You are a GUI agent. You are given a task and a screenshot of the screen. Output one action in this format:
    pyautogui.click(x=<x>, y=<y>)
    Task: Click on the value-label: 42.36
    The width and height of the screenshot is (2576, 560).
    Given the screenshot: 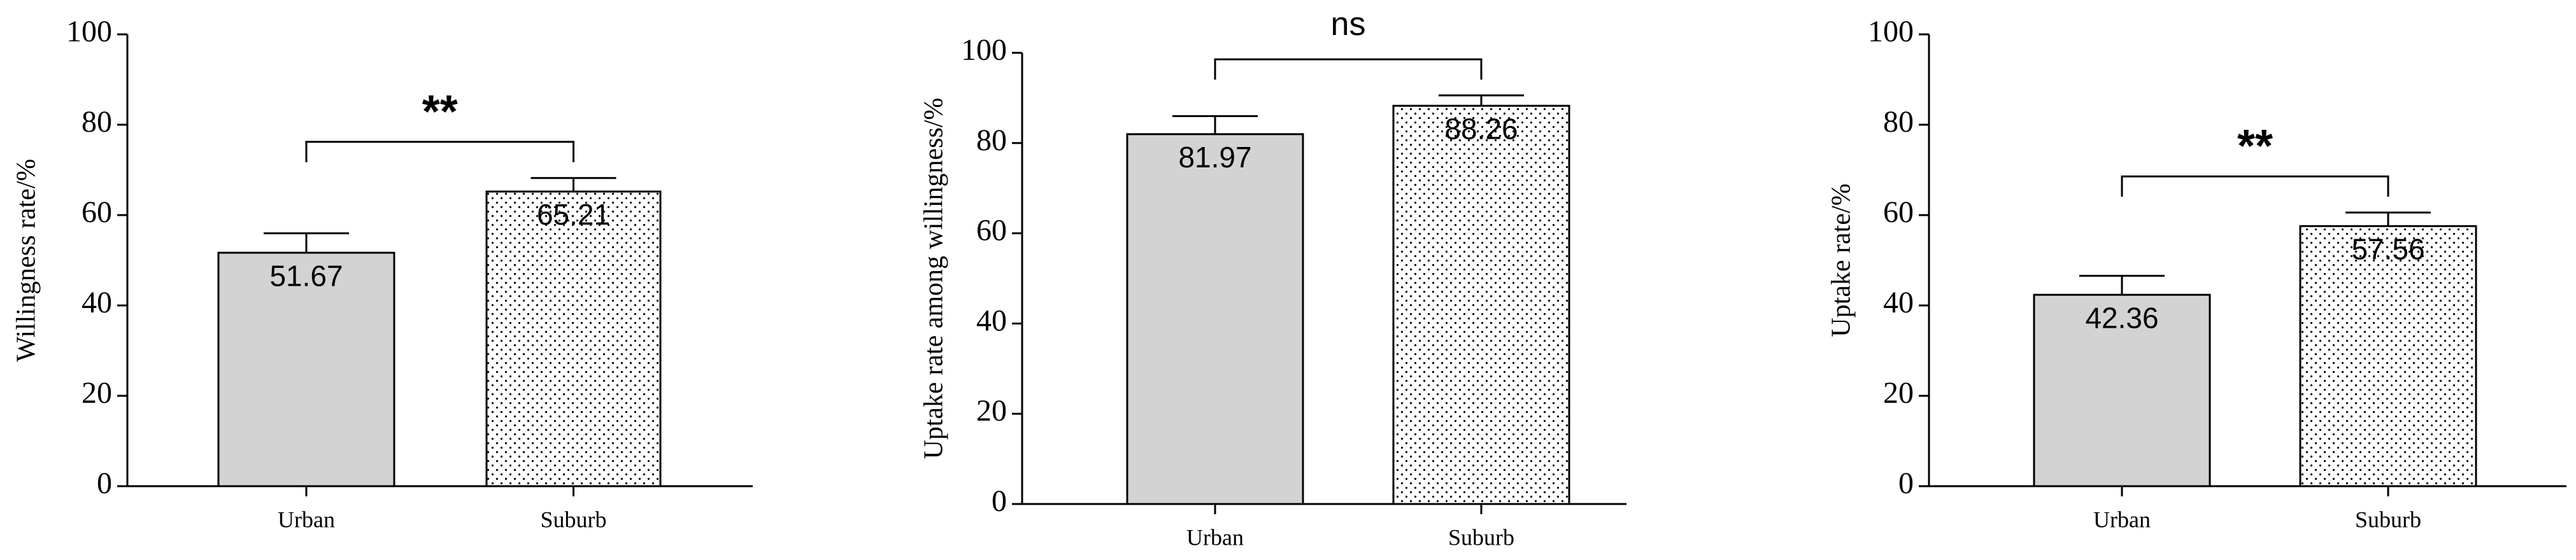 What is the action you would take?
    pyautogui.click(x=2121, y=317)
    